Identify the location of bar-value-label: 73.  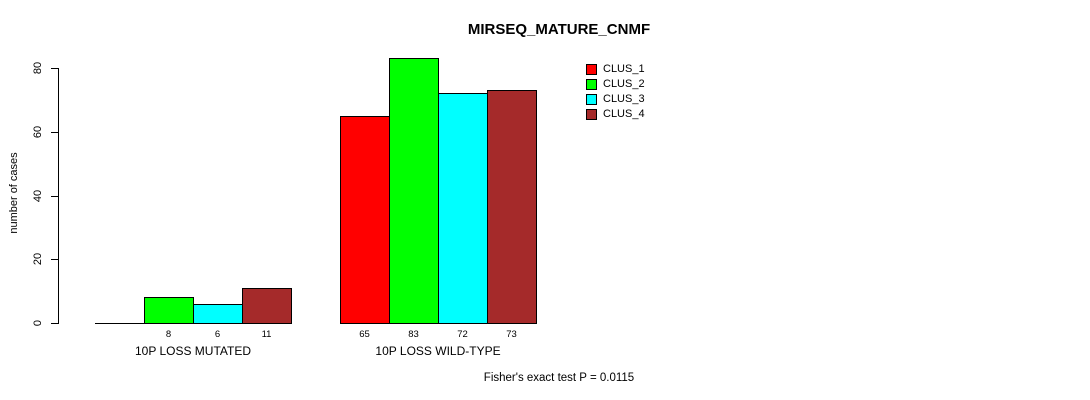
(511, 334).